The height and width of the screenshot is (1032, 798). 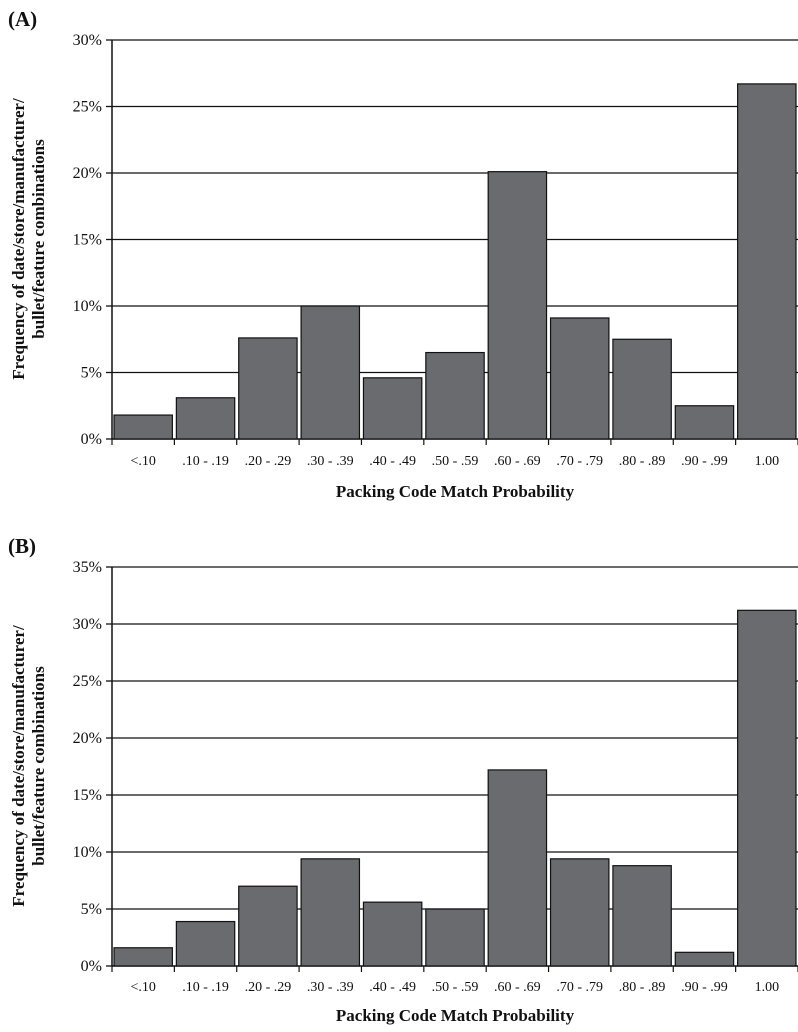 I want to click on panel-label: (B), so click(x=22, y=546).